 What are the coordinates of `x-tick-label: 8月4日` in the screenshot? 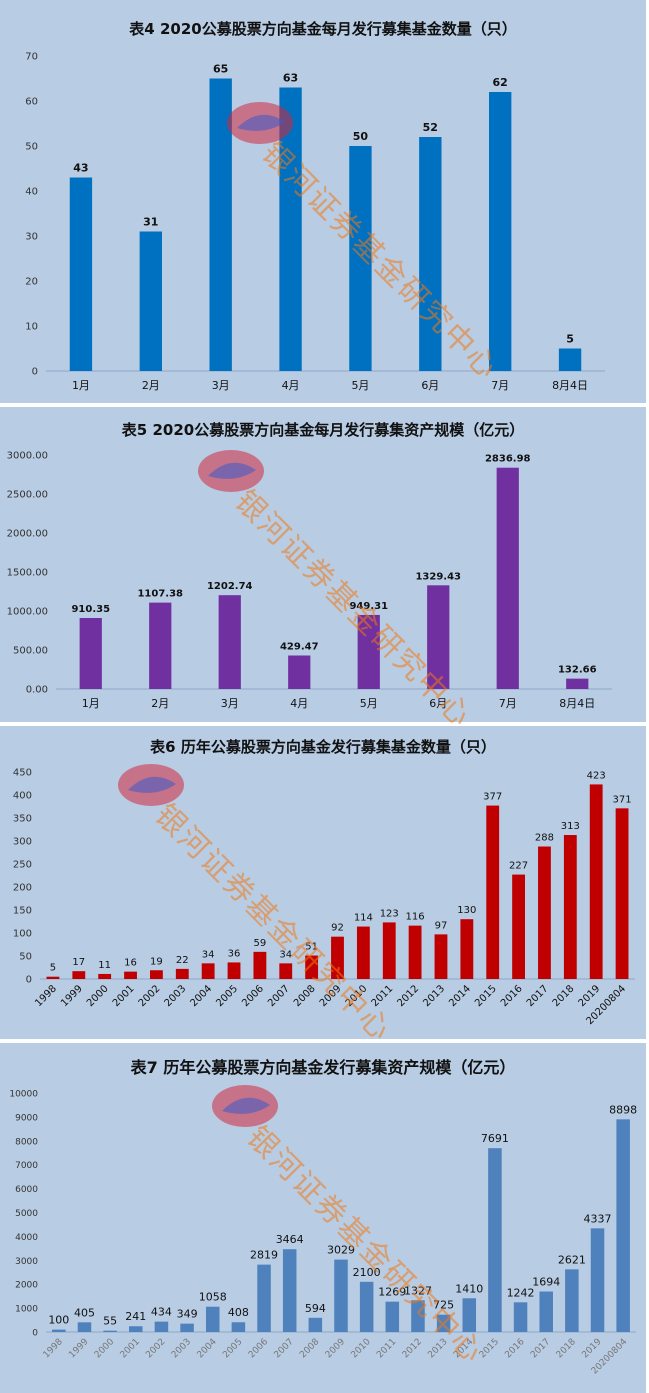 It's located at (570, 385).